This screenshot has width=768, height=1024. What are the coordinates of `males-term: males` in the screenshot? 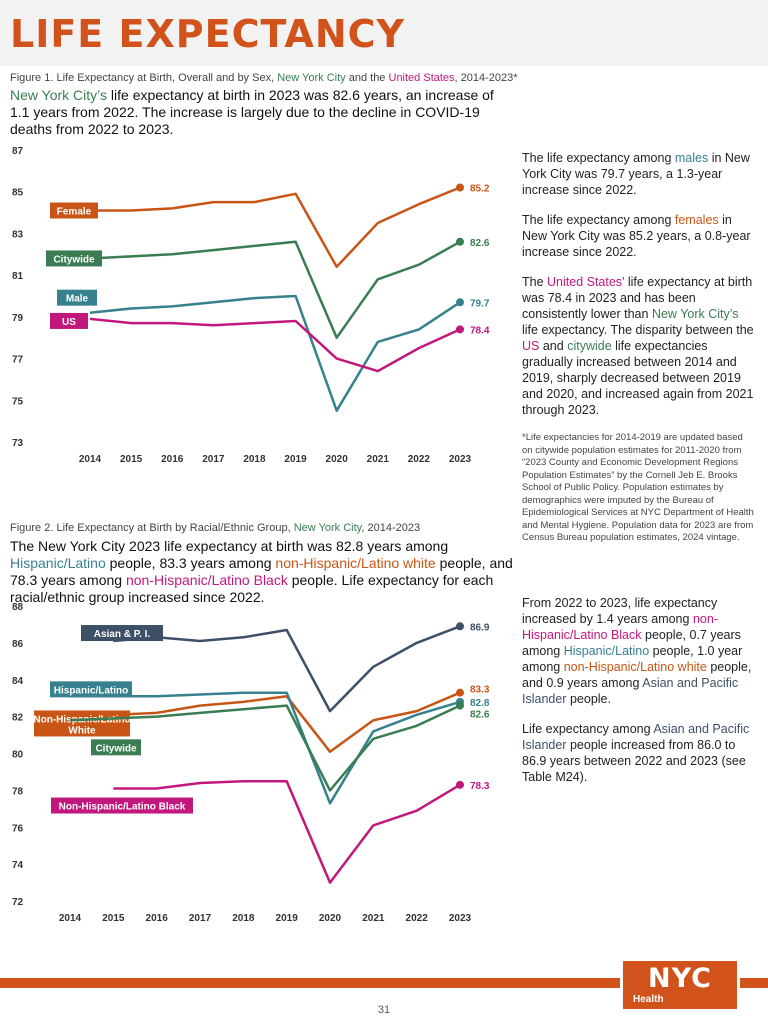 It's located at (691, 158).